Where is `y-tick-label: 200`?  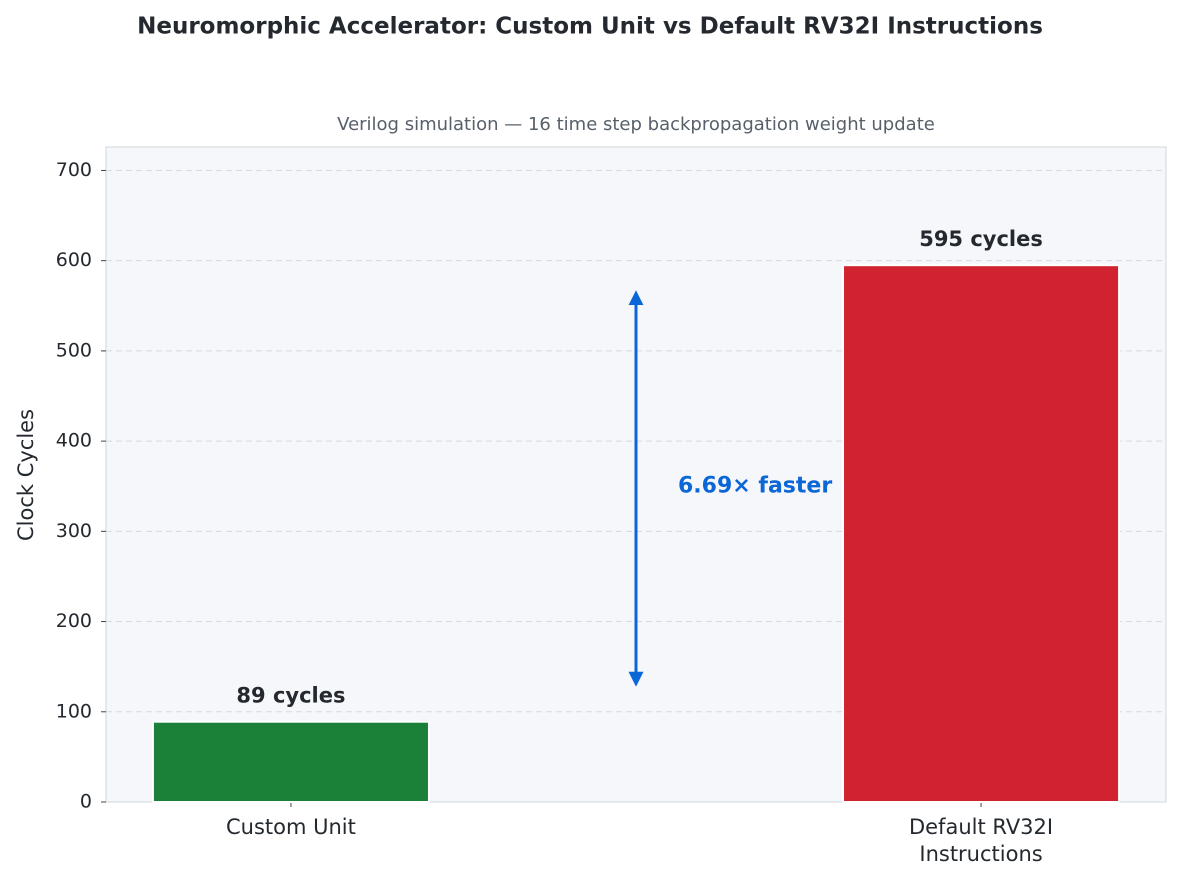 y-tick-label: 200 is located at coordinates (74, 621).